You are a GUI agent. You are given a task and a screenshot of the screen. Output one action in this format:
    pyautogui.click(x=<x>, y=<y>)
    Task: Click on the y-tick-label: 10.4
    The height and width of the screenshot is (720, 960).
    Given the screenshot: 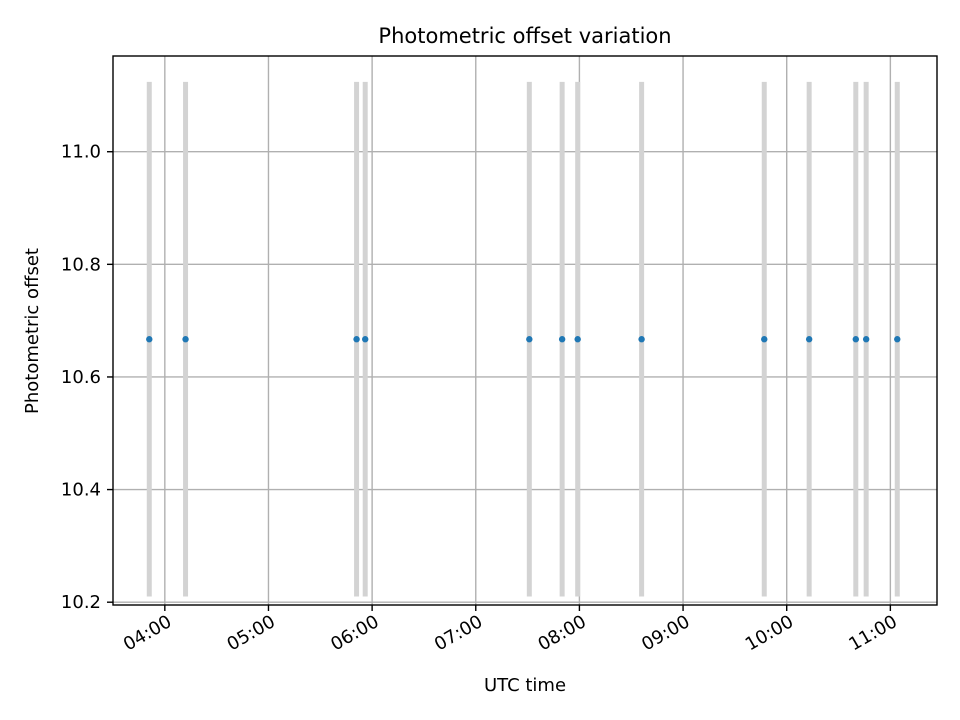 What is the action you would take?
    pyautogui.click(x=81, y=490)
    